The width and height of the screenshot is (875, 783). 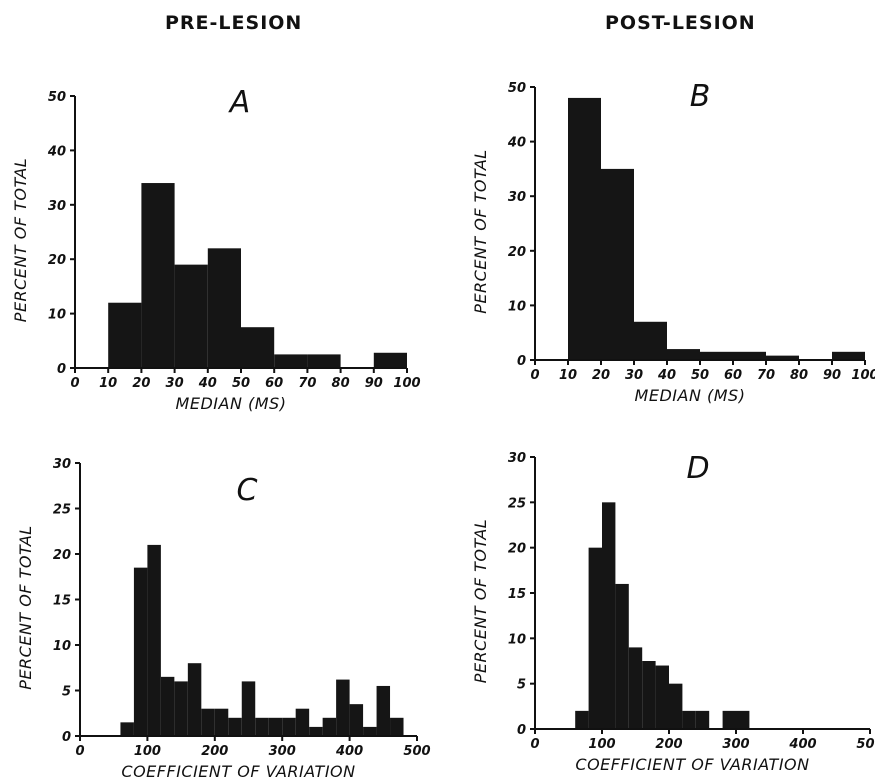 I want to click on y-tick-label-a-30: 30, so click(x=57, y=206).